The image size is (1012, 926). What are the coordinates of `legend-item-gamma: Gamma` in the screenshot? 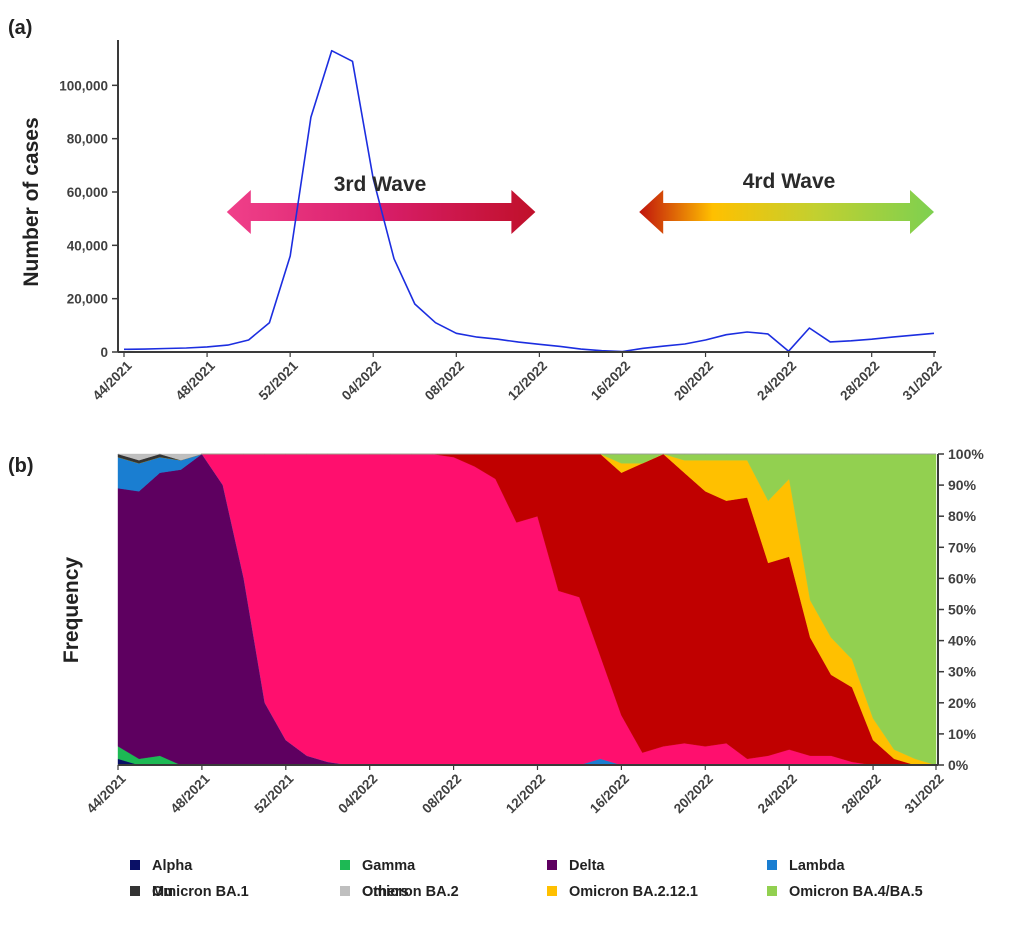 It's located at (378, 866).